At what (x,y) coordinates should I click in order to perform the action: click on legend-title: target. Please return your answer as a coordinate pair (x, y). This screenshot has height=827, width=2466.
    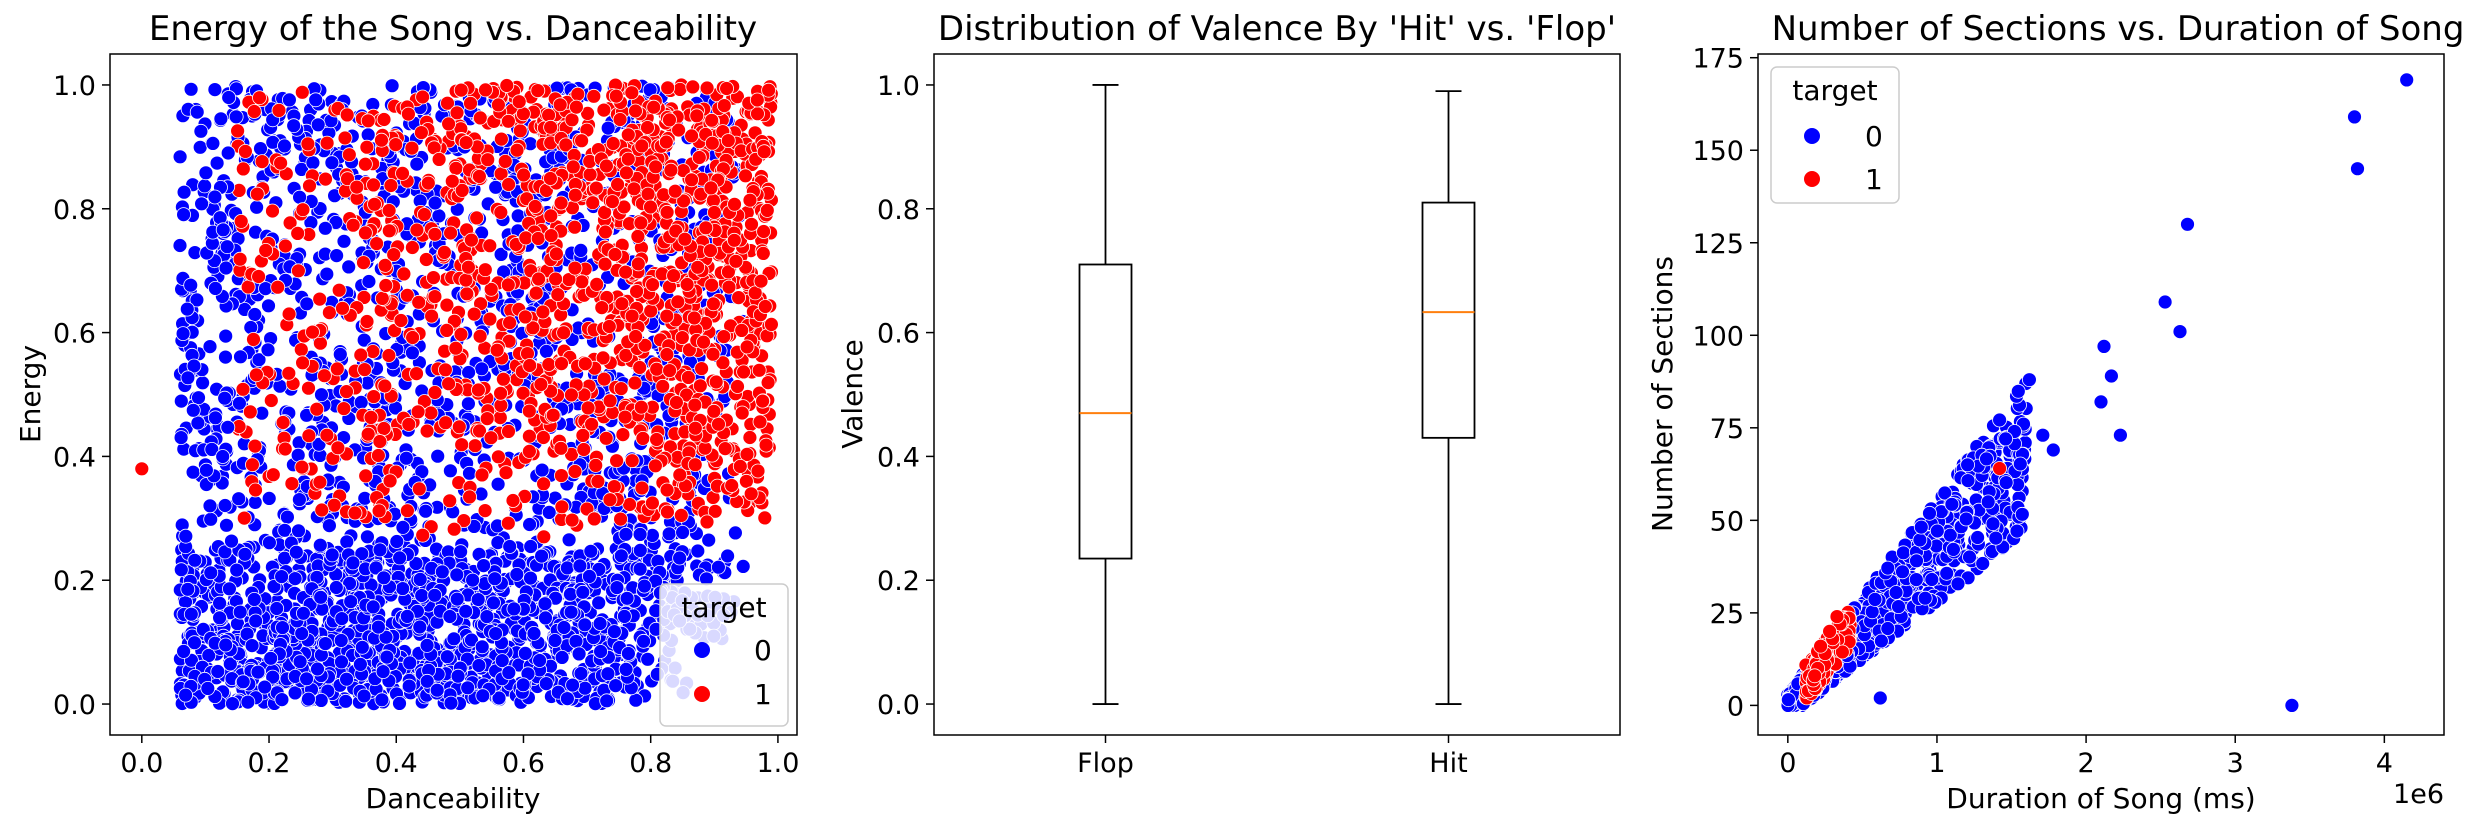
    Looking at the image, I should click on (723, 607).